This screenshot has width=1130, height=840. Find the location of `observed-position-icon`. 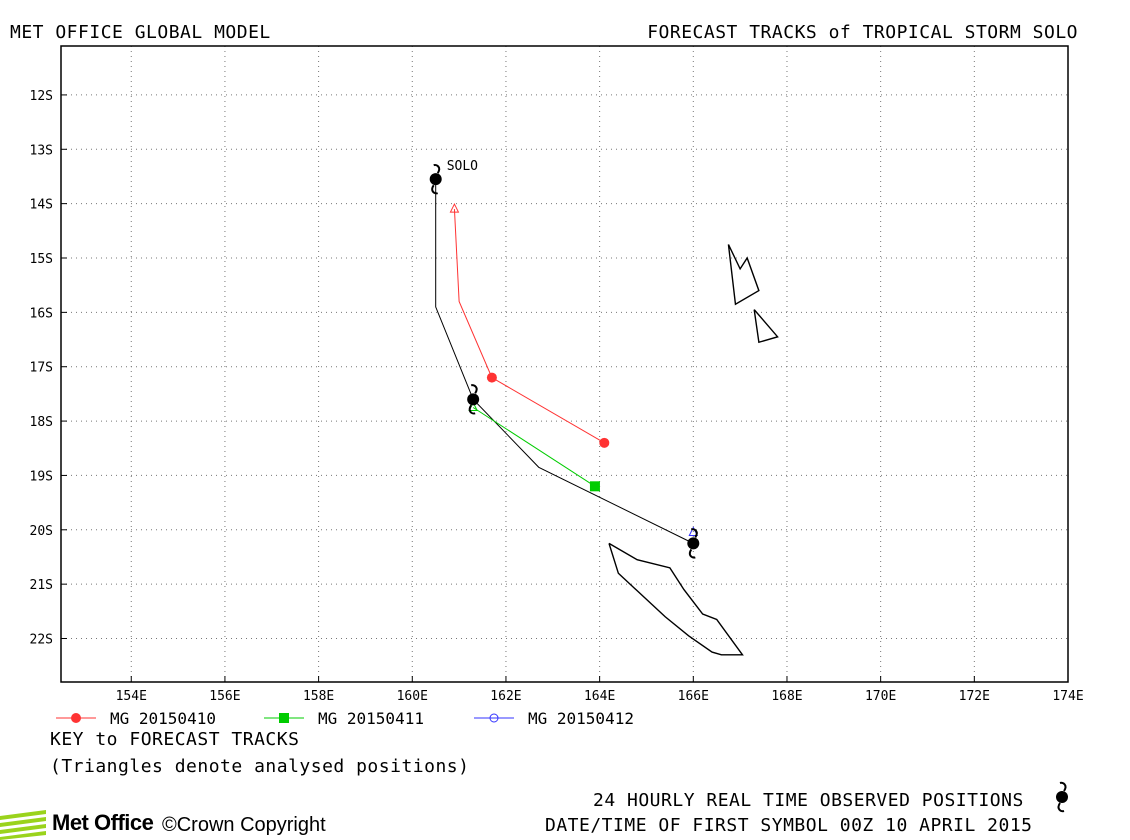

observed-position-icon is located at coordinates (1062, 797).